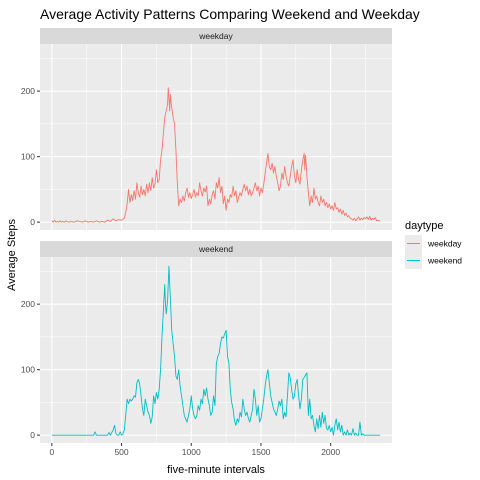 The image size is (480, 480). Describe the element at coordinates (51, 452) in the screenshot. I see `x-tick-label: 0` at that location.